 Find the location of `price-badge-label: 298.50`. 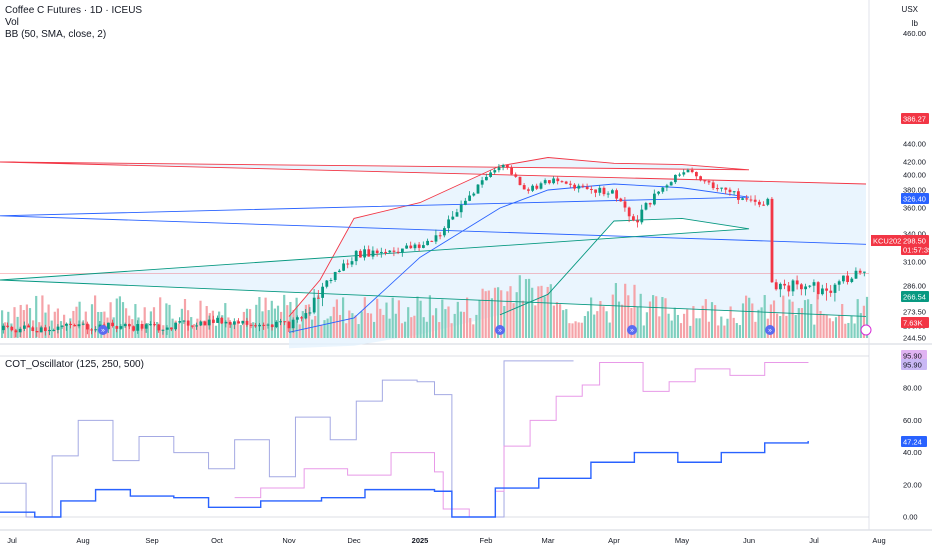

price-badge-label: 298.50 is located at coordinates (914, 241).